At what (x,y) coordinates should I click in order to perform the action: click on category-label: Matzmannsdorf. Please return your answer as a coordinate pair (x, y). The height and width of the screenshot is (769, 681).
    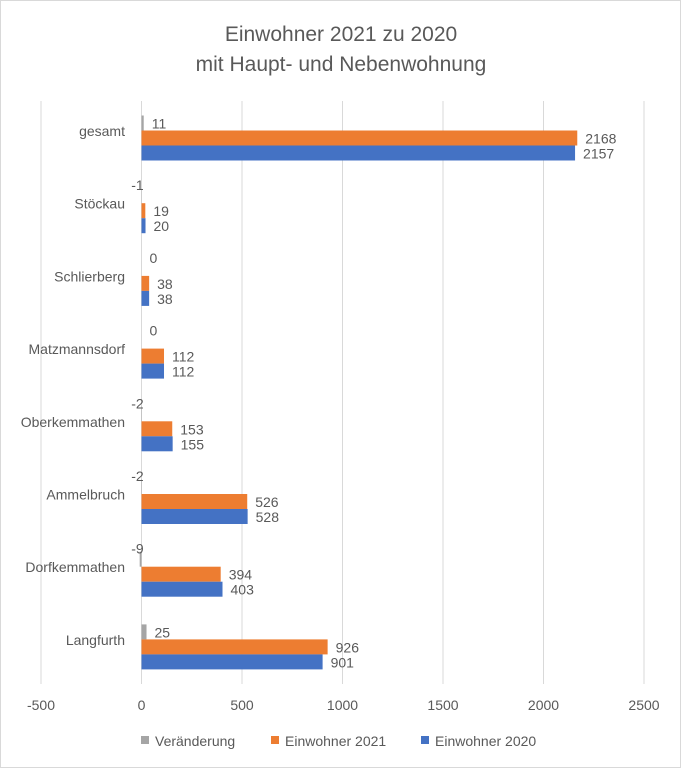
    Looking at the image, I should click on (77, 349).